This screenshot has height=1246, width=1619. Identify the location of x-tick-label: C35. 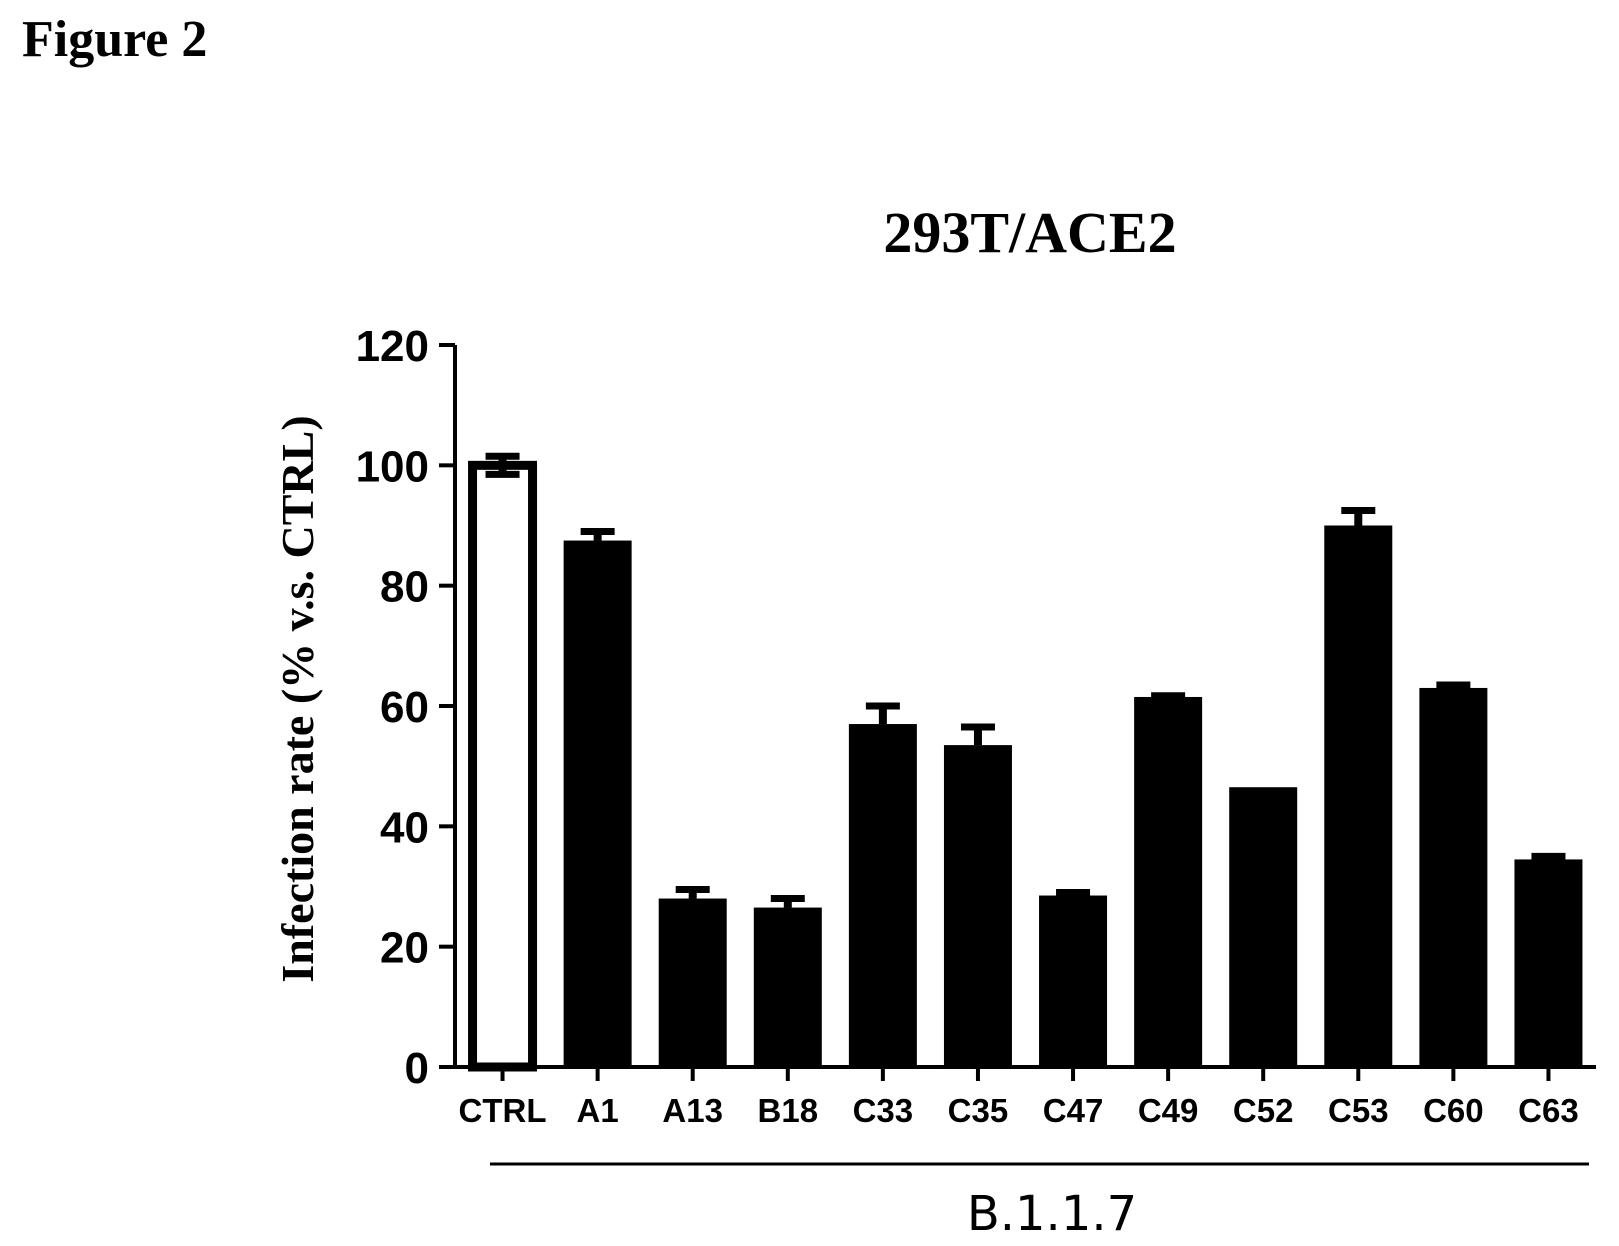
(978, 1110).